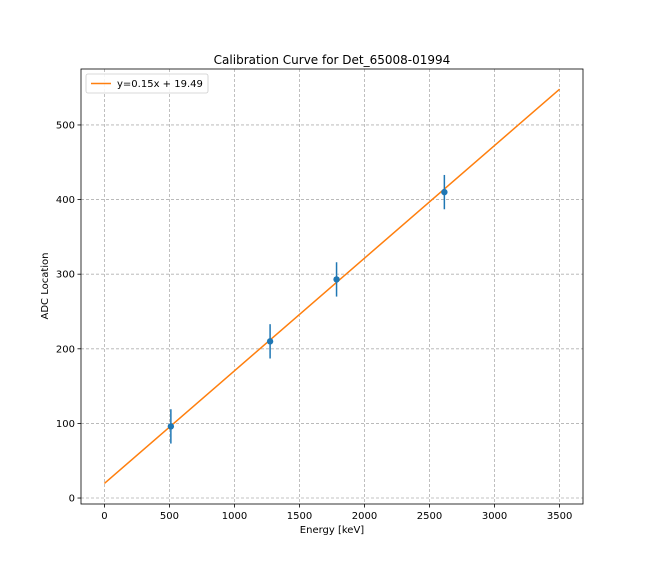 The width and height of the screenshot is (648, 576). Describe the element at coordinates (299, 516) in the screenshot. I see `x-tick-label: 1500` at that location.